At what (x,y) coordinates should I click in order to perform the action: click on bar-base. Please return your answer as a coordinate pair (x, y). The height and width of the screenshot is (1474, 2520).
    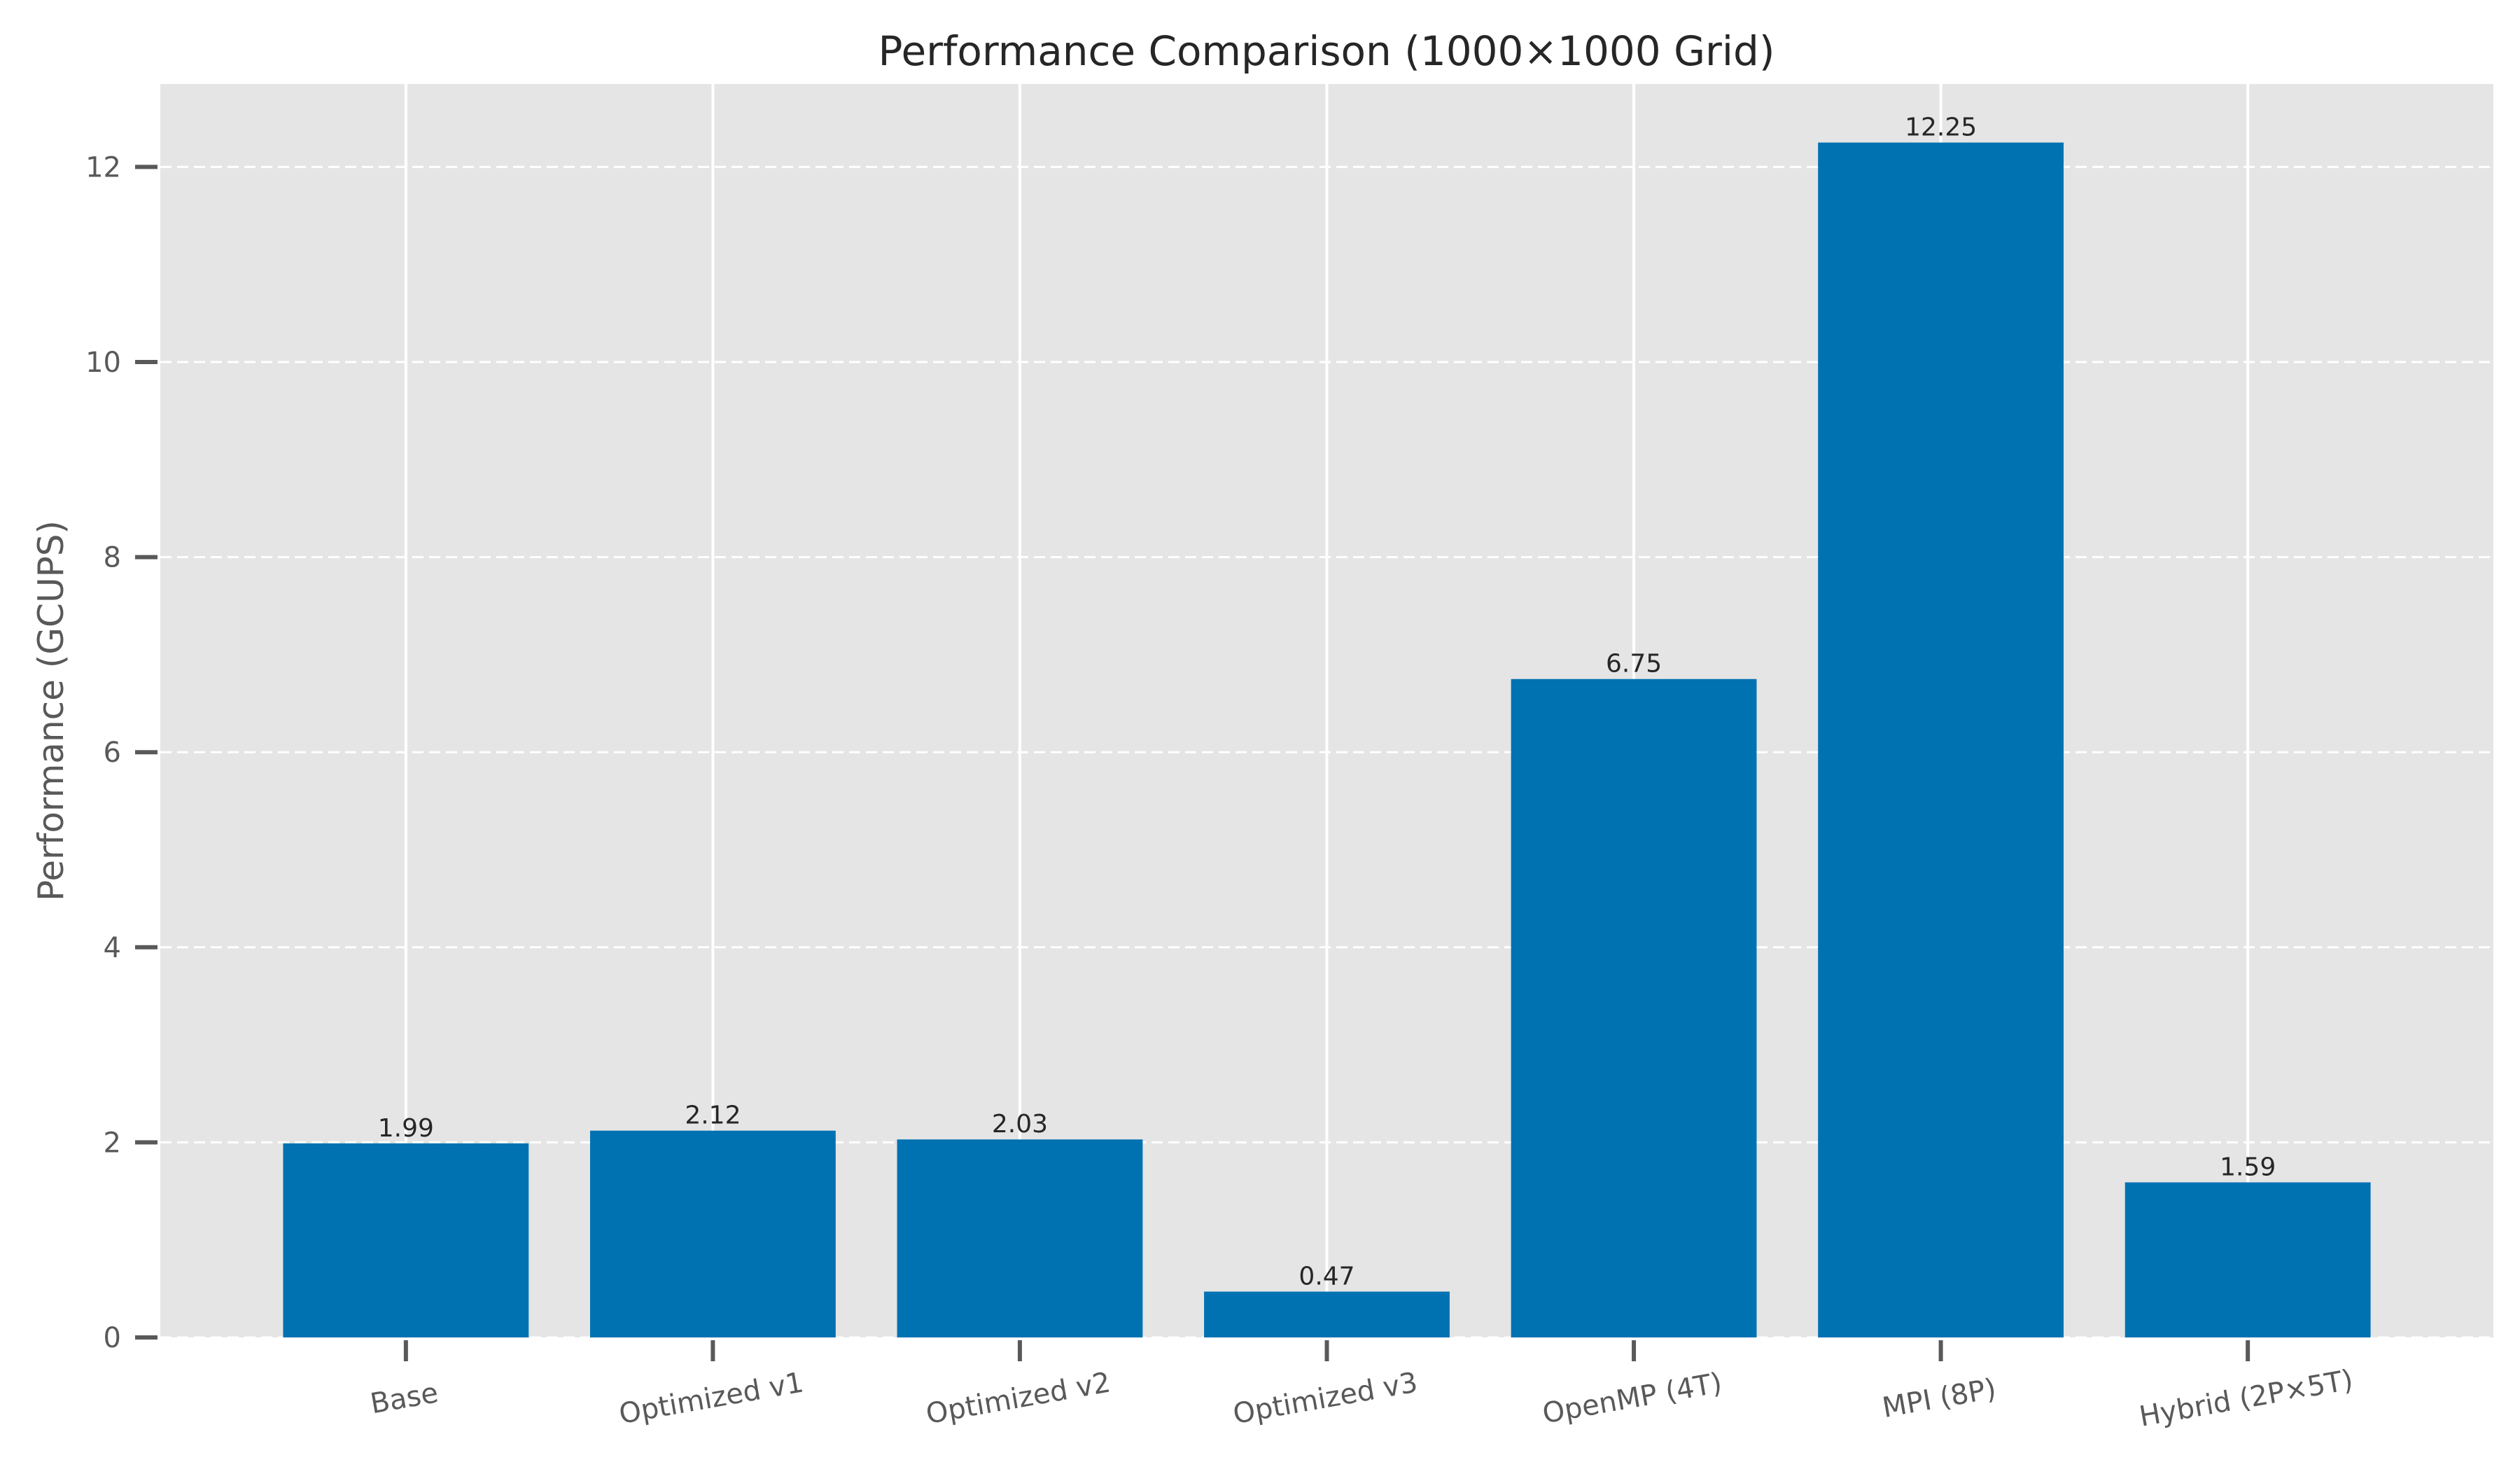
    Looking at the image, I should click on (406, 1240).